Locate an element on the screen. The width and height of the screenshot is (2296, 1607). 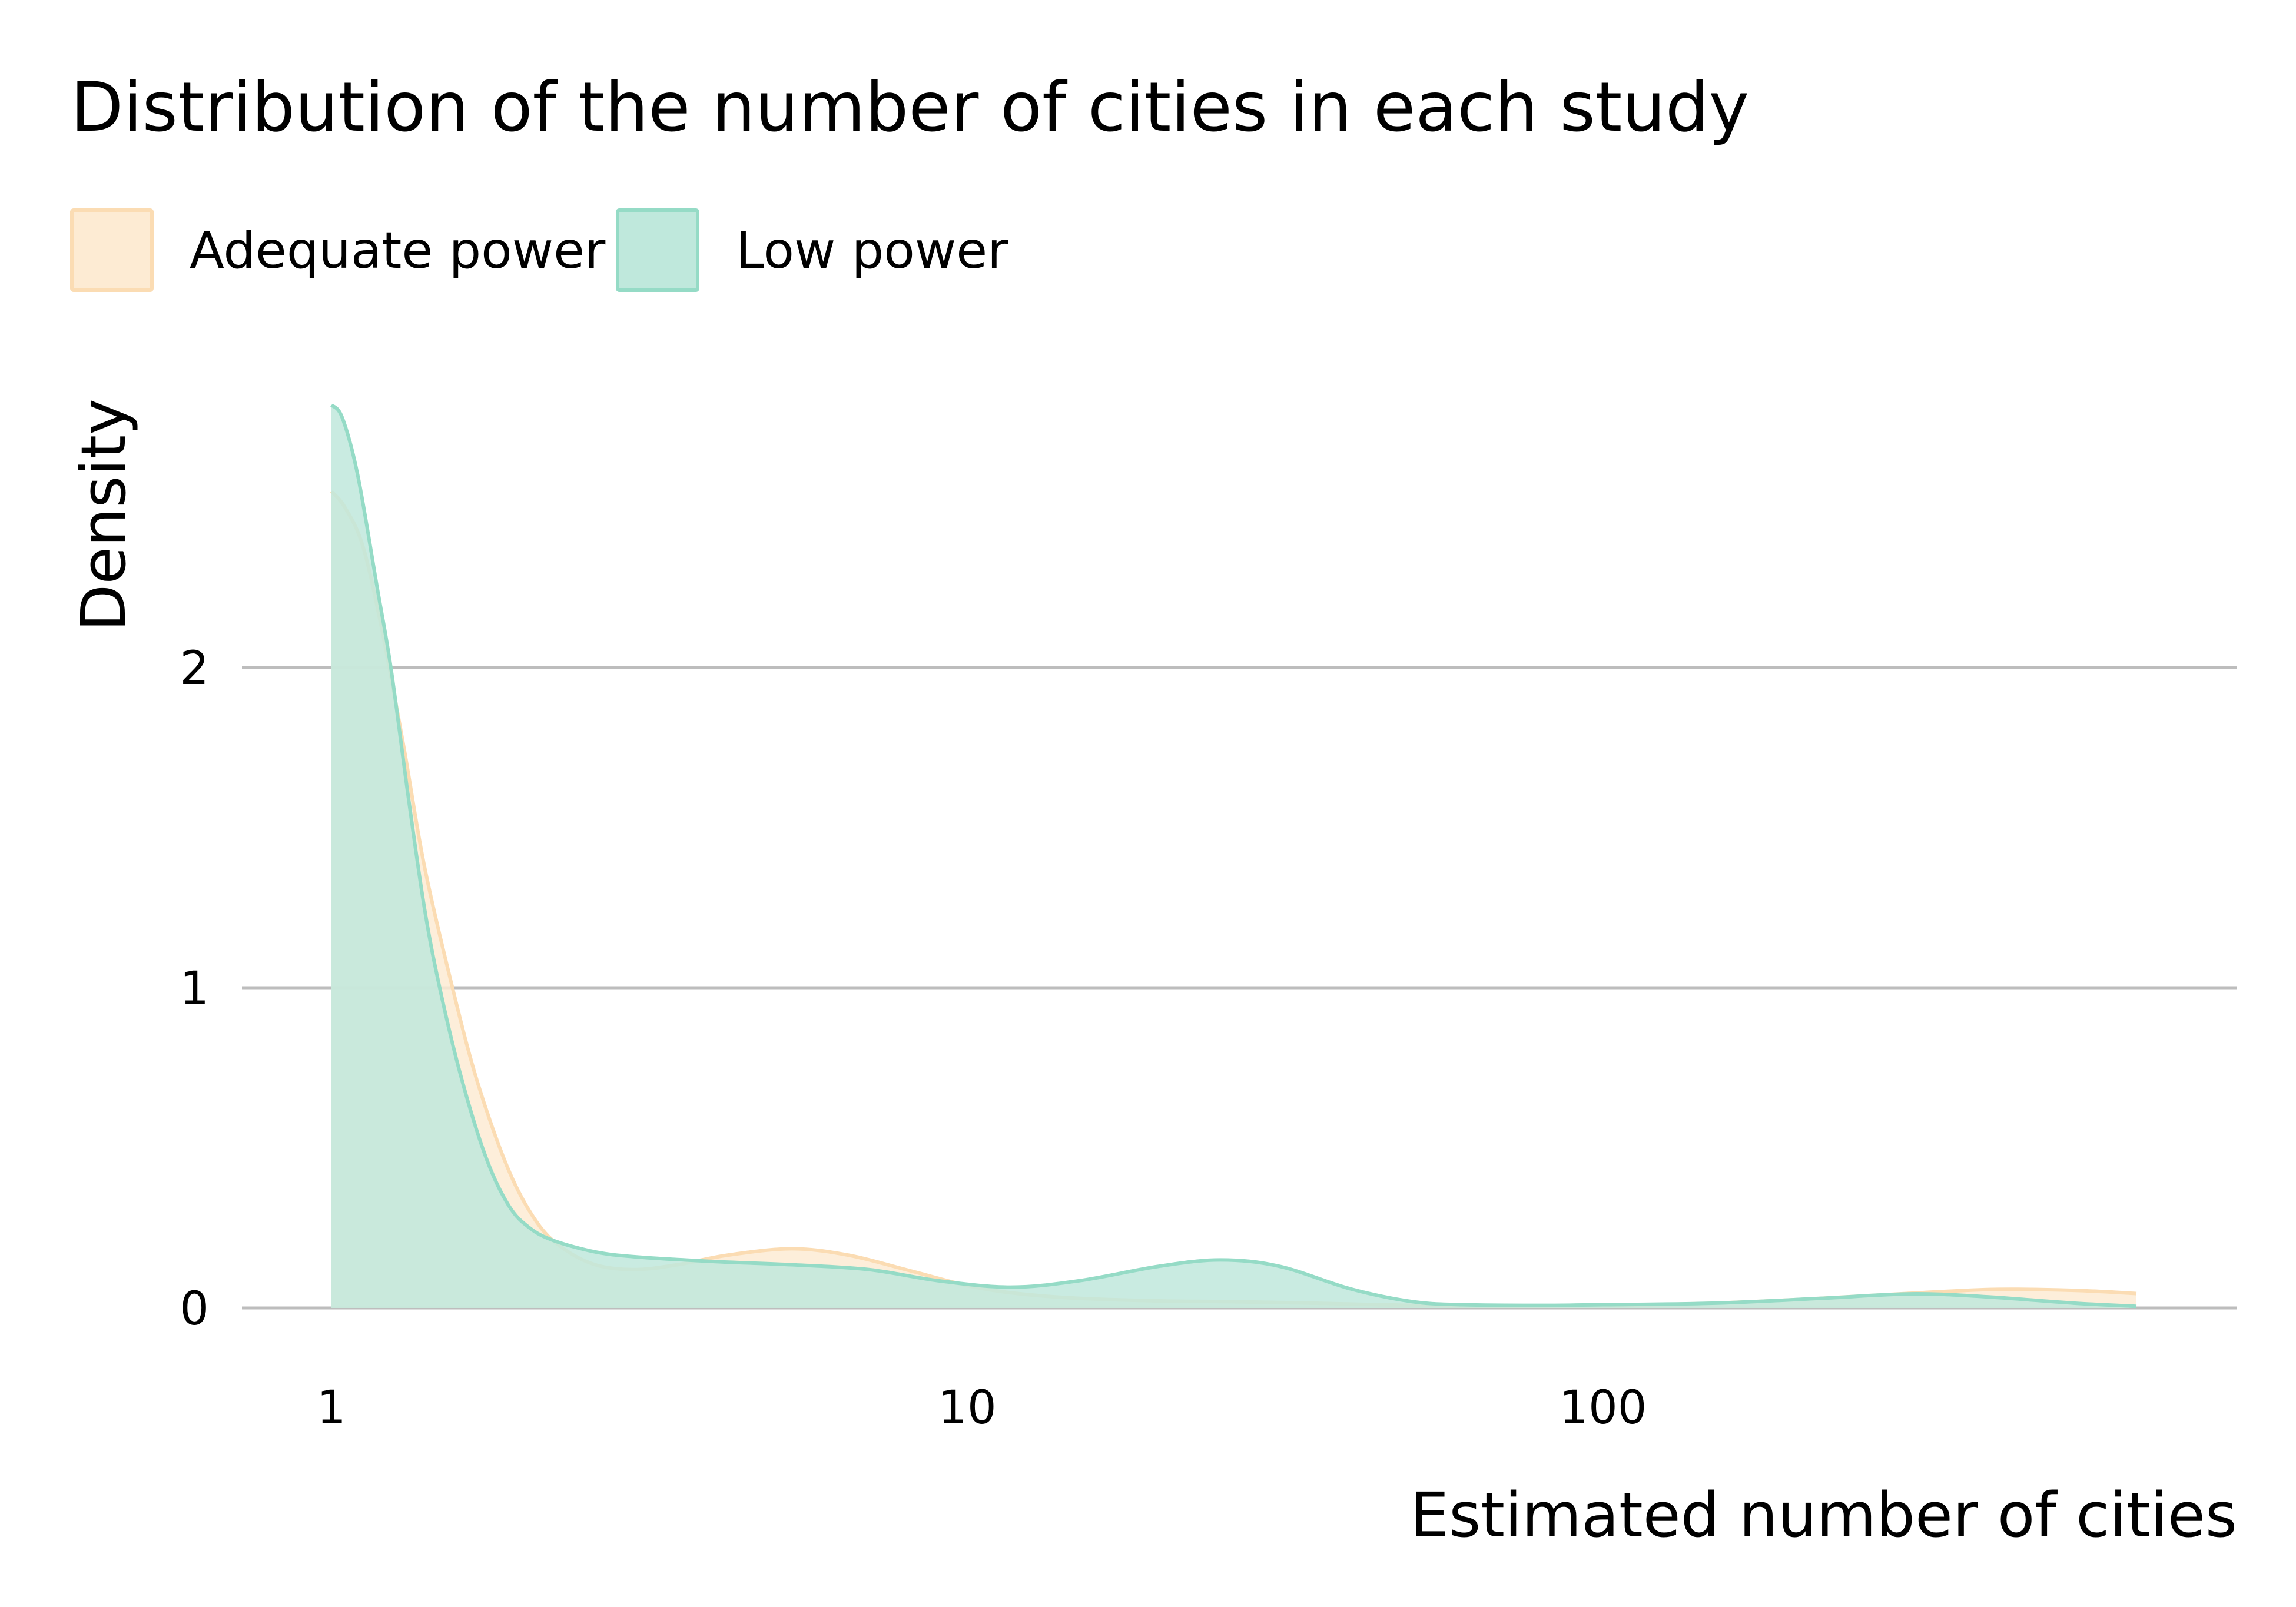
legend: Adequate power Low power is located at coordinates (539, 250).